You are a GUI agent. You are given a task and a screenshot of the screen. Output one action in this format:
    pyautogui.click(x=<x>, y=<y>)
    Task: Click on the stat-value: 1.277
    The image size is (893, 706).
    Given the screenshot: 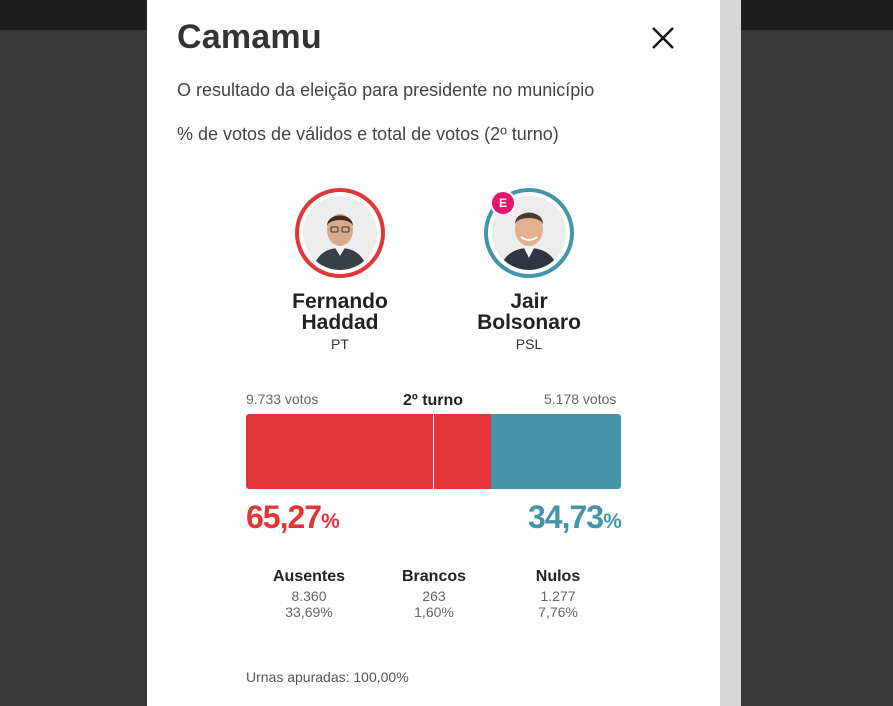 What is the action you would take?
    pyautogui.click(x=558, y=596)
    